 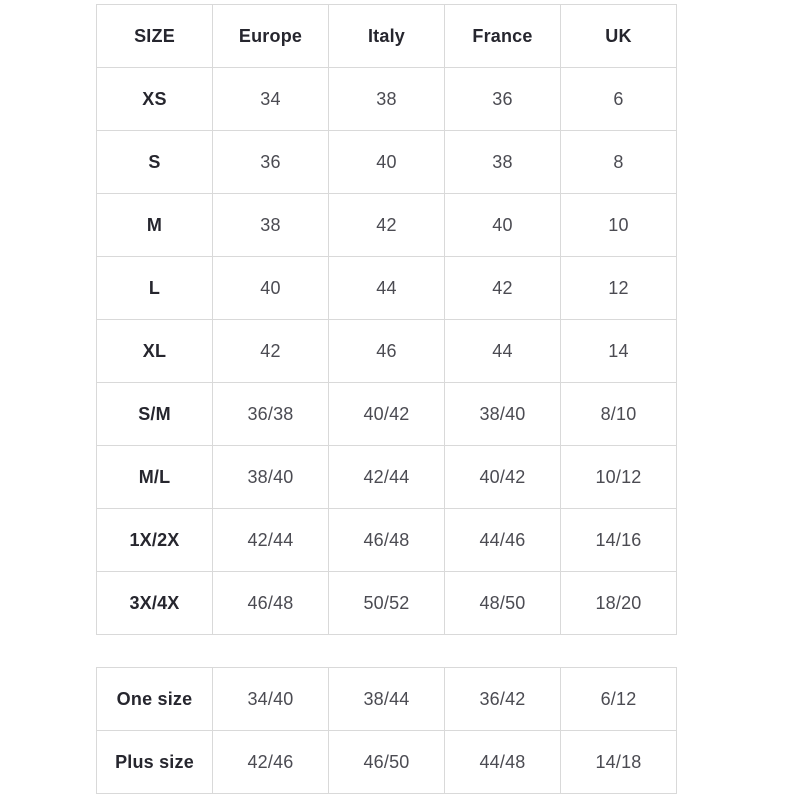 I want to click on value-cell: 36/42, so click(x=502, y=699).